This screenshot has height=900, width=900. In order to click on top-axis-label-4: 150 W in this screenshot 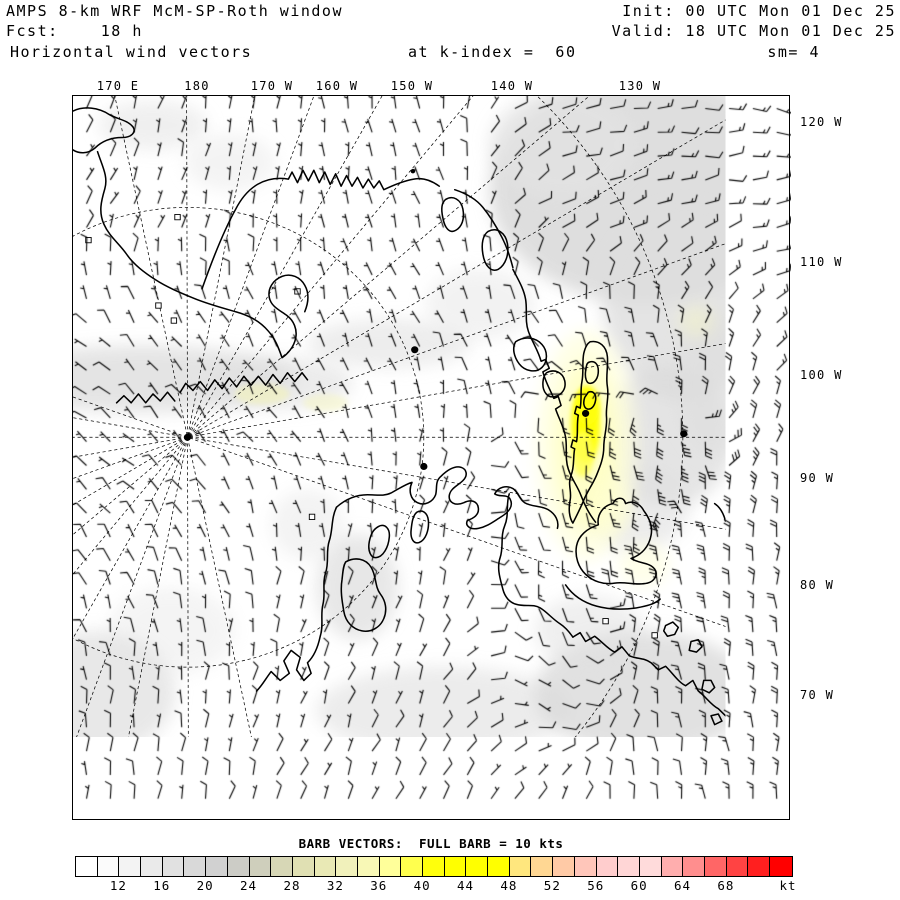, I will do `click(412, 86)`.